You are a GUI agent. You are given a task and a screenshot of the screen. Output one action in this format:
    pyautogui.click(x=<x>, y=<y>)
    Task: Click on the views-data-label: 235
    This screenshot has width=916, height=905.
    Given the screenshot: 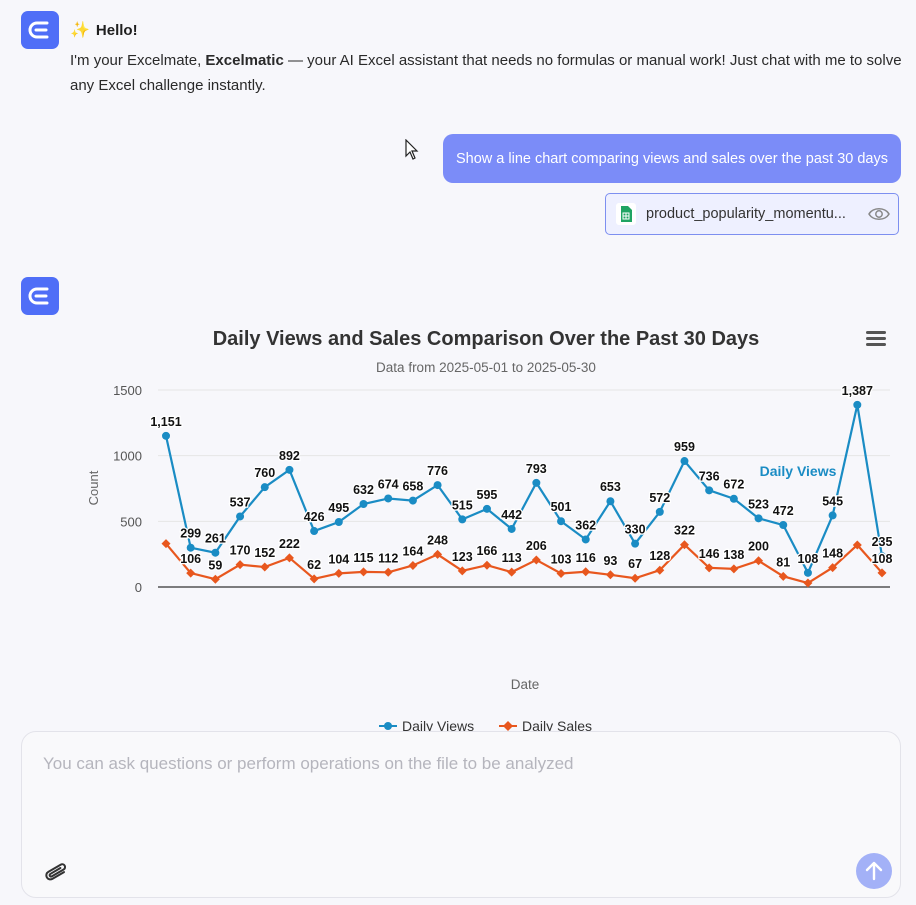 What is the action you would take?
    pyautogui.click(x=882, y=542)
    